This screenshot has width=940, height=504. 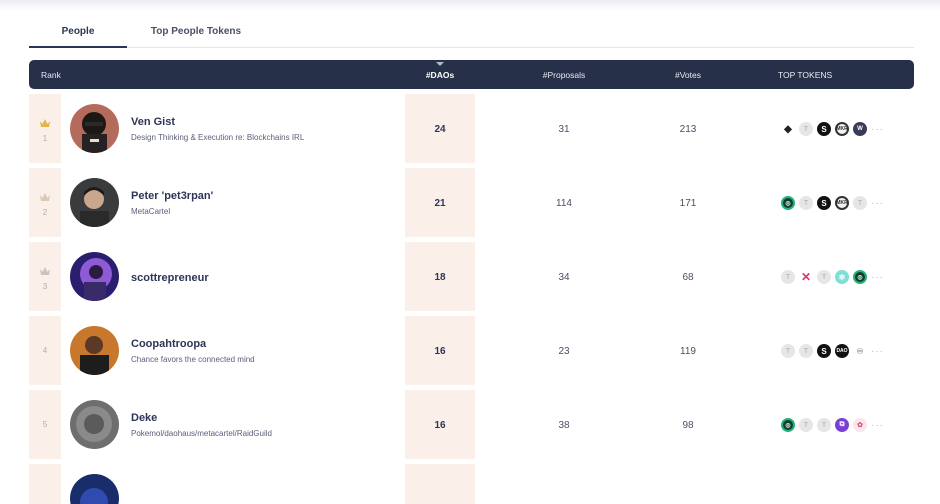 What do you see at coordinates (169, 344) in the screenshot?
I see `person-name: Coopahtroopa` at bounding box center [169, 344].